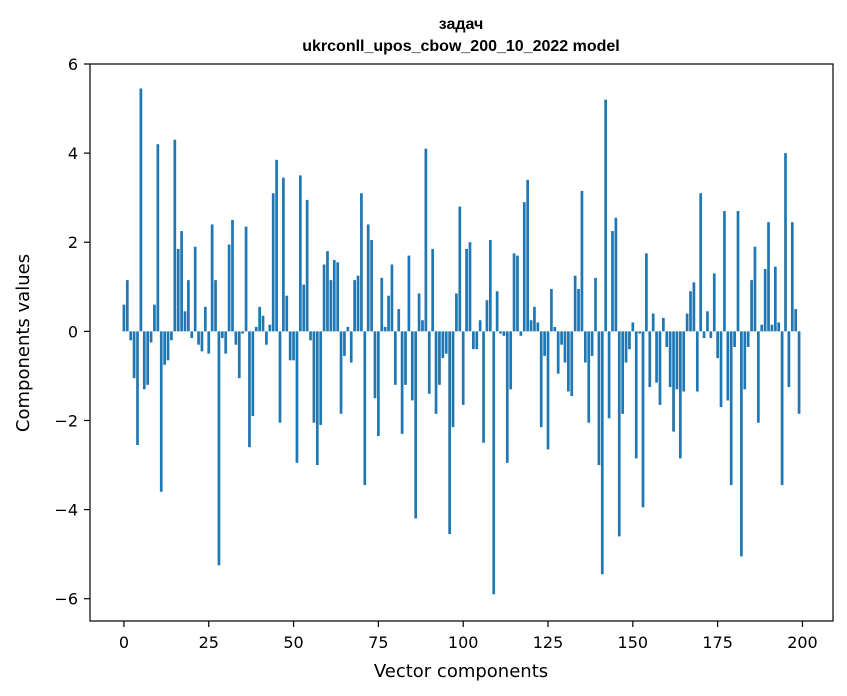  I want to click on chart-title-line1: задач, so click(461, 24).